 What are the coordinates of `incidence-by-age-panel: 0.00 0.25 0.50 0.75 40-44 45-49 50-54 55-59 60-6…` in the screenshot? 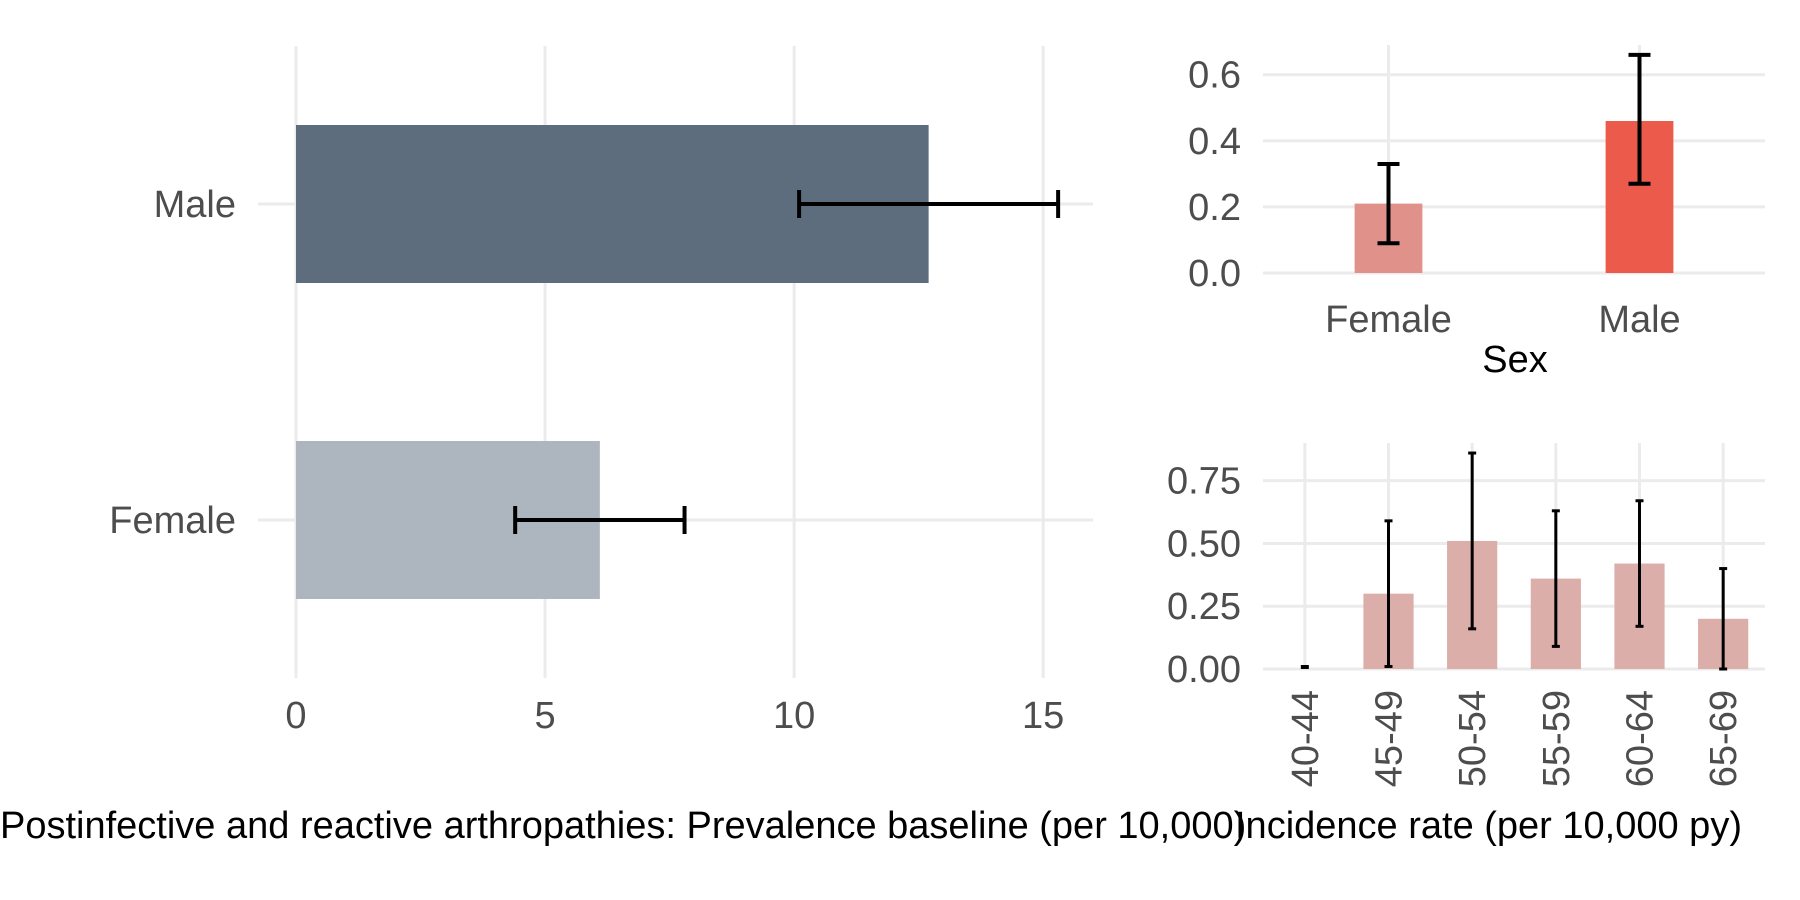 It's located at (1466, 615).